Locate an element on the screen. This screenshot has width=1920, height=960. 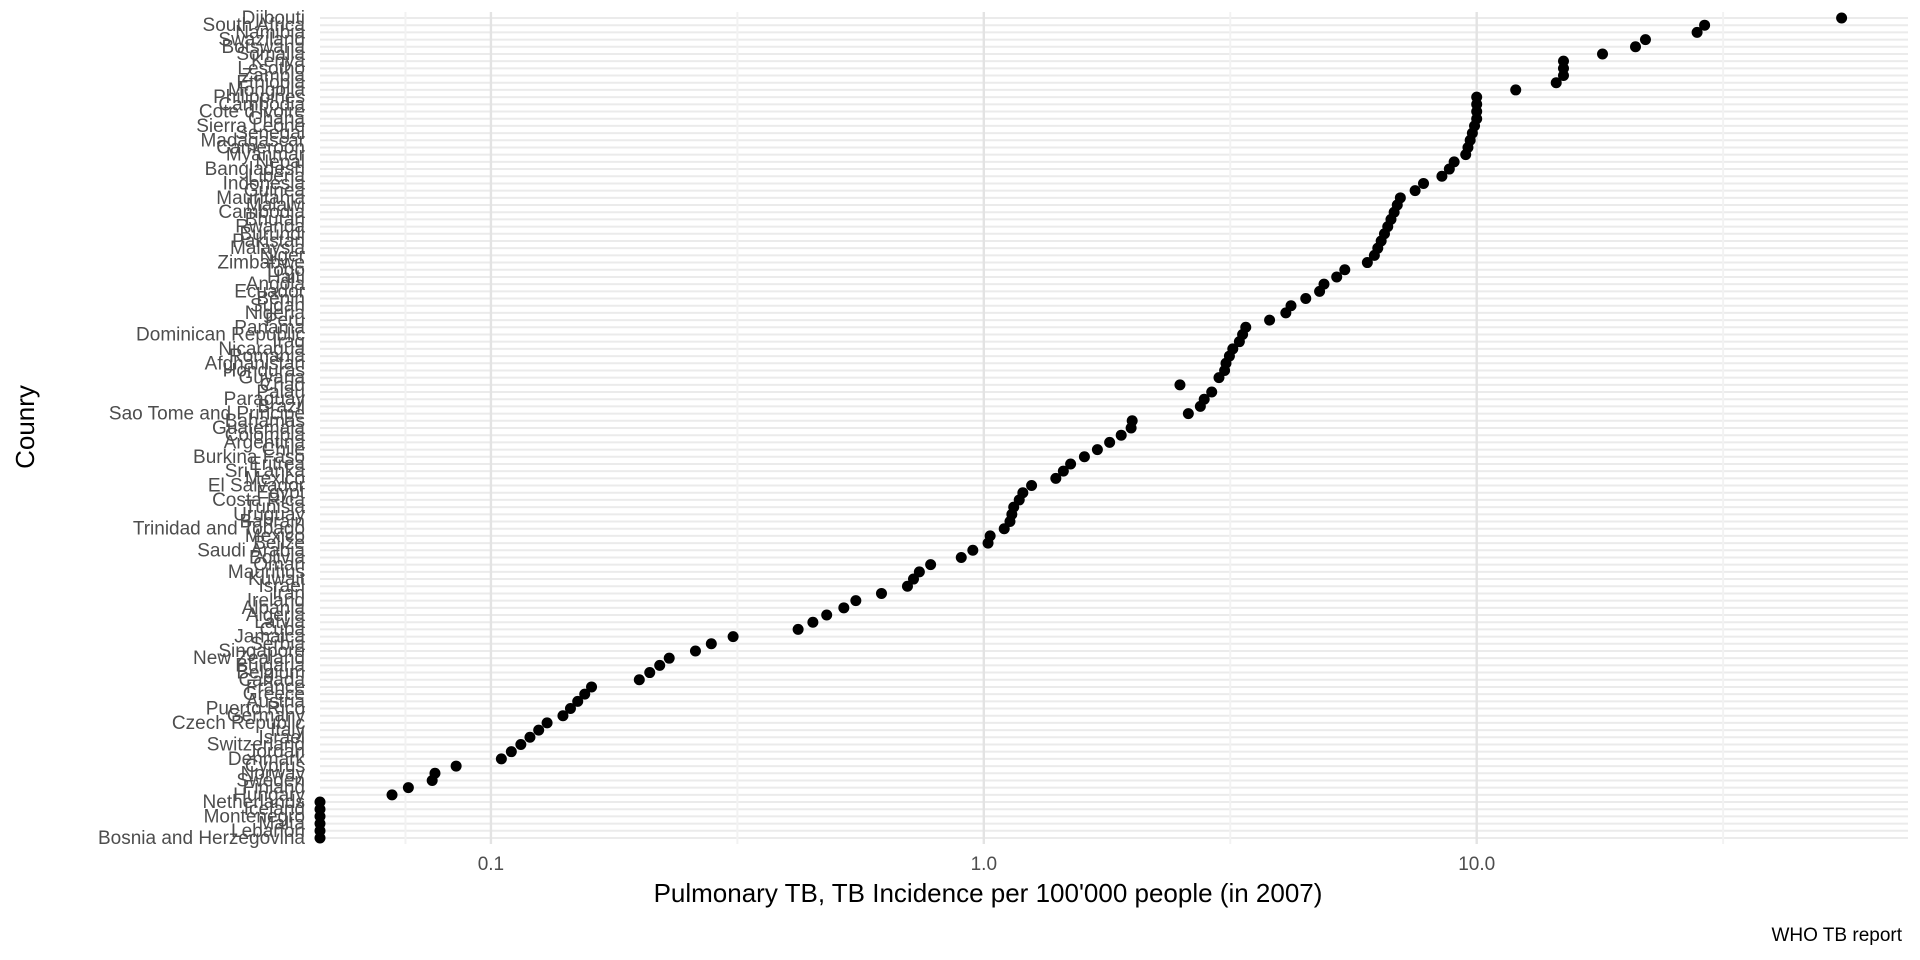
y-tick-label: Mauritius is located at coordinates (266, 572).